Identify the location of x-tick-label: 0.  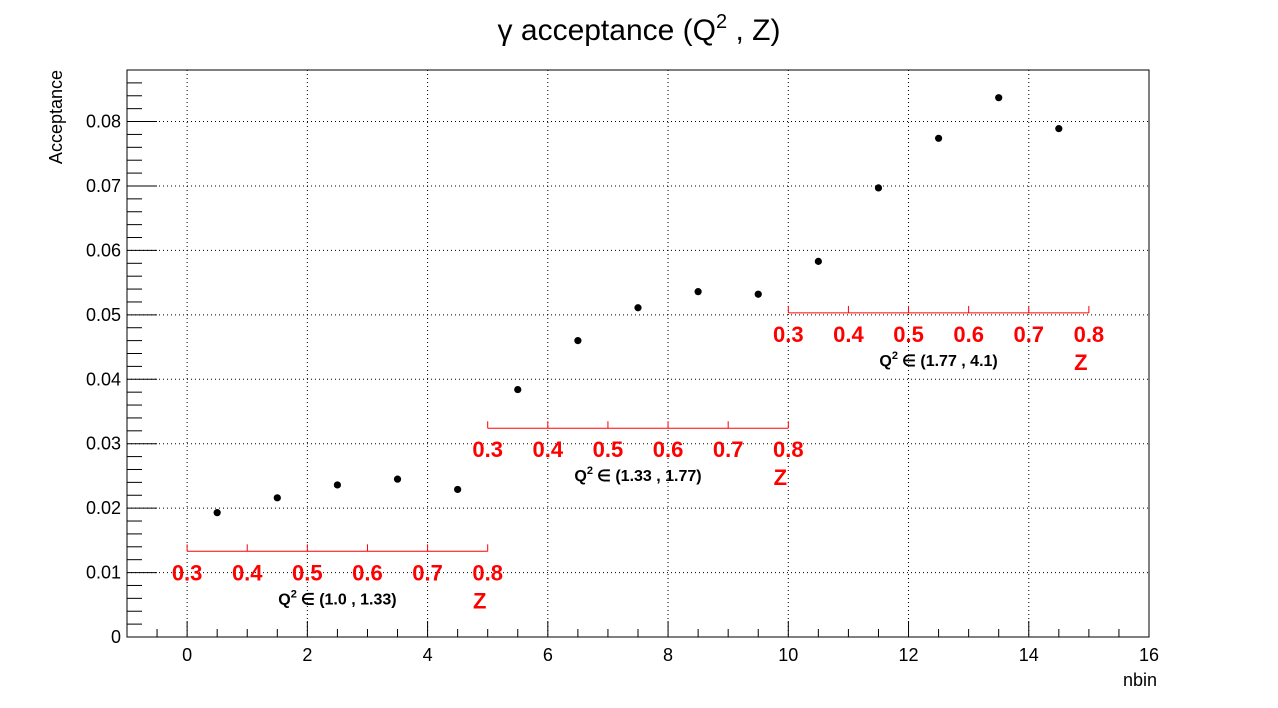
(187, 655).